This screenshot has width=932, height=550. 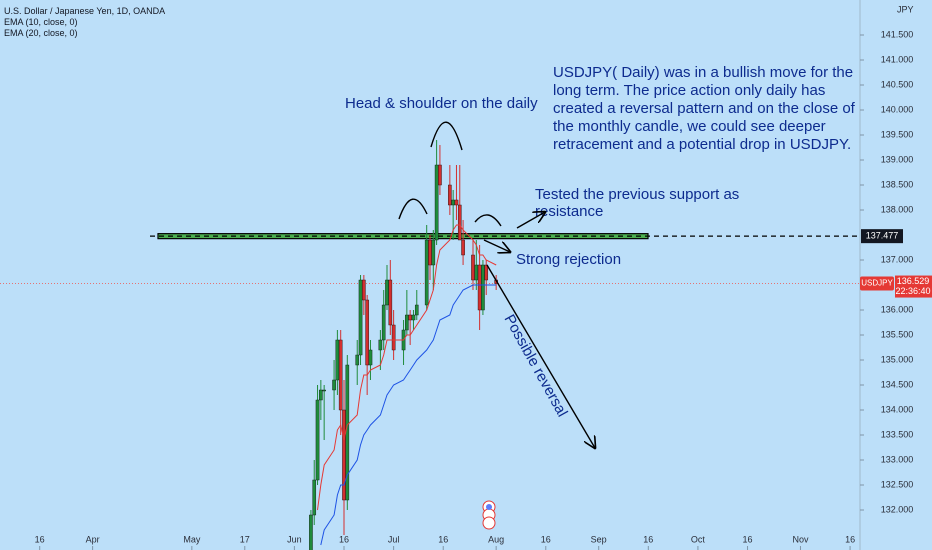 What do you see at coordinates (897, 309) in the screenshot?
I see `y-tick-label: 136.000` at bounding box center [897, 309].